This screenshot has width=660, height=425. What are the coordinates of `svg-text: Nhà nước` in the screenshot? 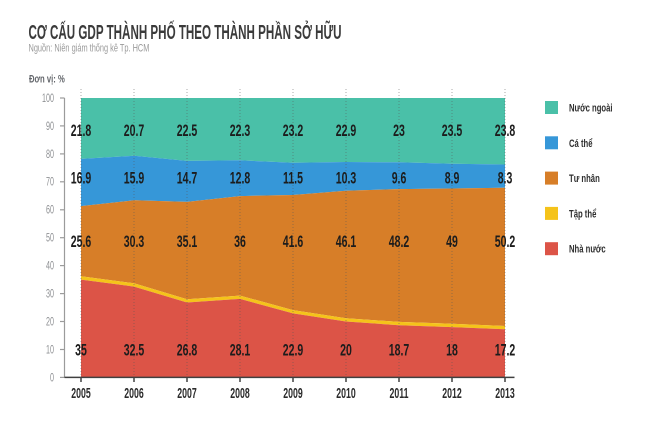 It's located at (587, 249).